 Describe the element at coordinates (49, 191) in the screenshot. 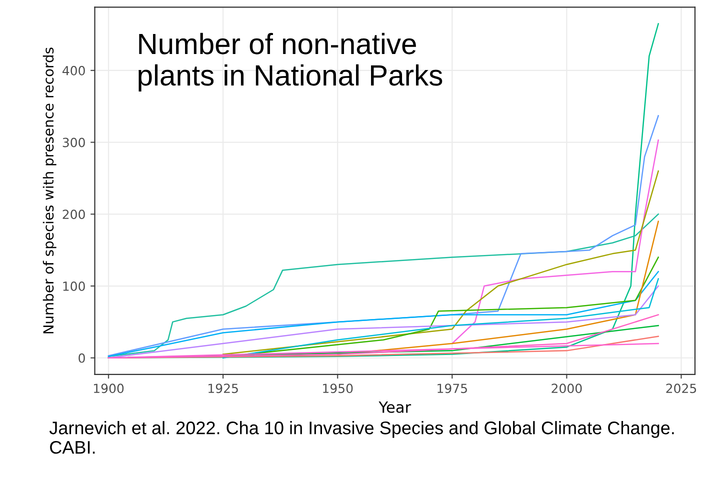

I see `y-axis-title: Number of species with presence records` at that location.